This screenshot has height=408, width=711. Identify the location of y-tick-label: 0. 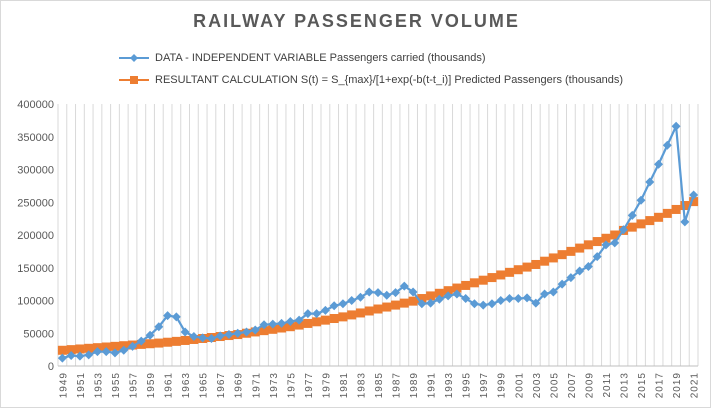
(51, 367).